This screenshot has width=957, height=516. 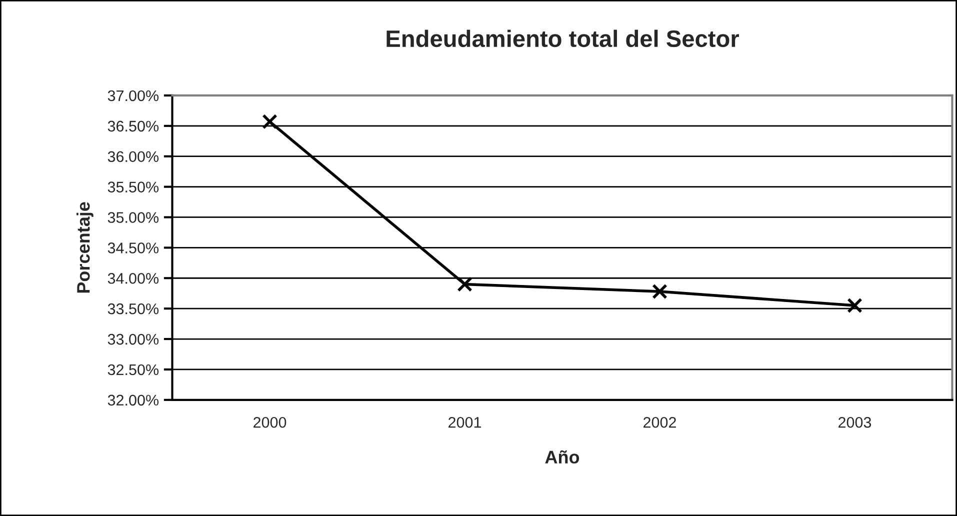 What do you see at coordinates (133, 187) in the screenshot?
I see `y-tick-label: 35.50%` at bounding box center [133, 187].